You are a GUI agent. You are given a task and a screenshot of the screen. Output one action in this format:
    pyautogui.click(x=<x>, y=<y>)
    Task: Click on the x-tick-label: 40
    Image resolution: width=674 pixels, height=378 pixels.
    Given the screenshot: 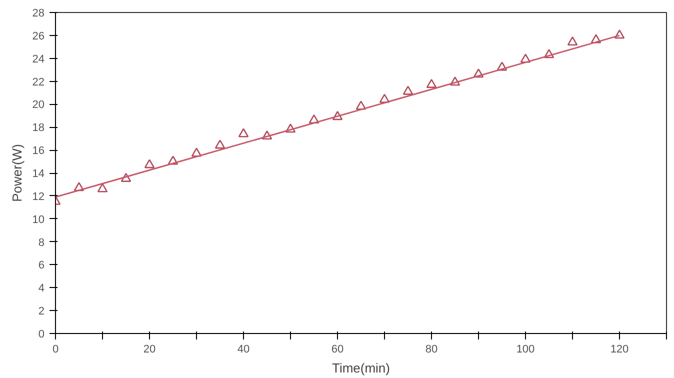 What is the action you would take?
    pyautogui.click(x=243, y=350)
    